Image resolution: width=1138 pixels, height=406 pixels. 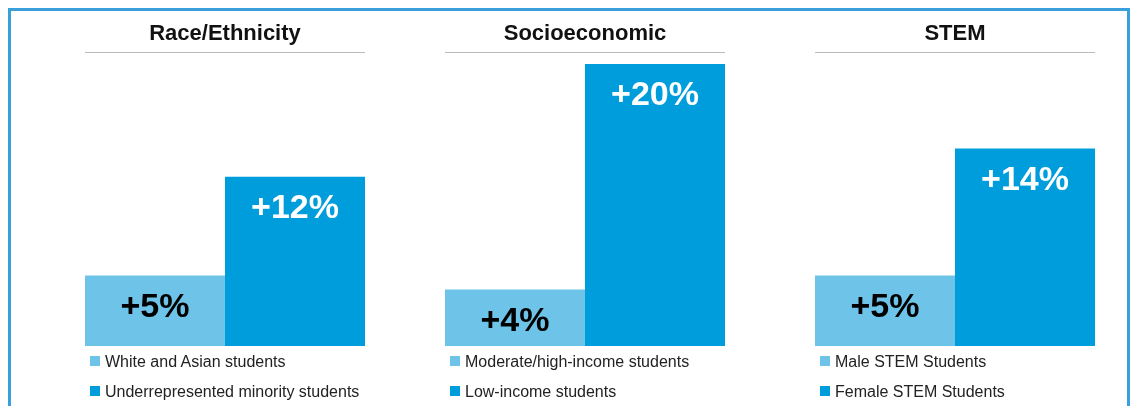 What do you see at coordinates (225, 36) in the screenshot?
I see `chart-title: Race/Ethnicity` at bounding box center [225, 36].